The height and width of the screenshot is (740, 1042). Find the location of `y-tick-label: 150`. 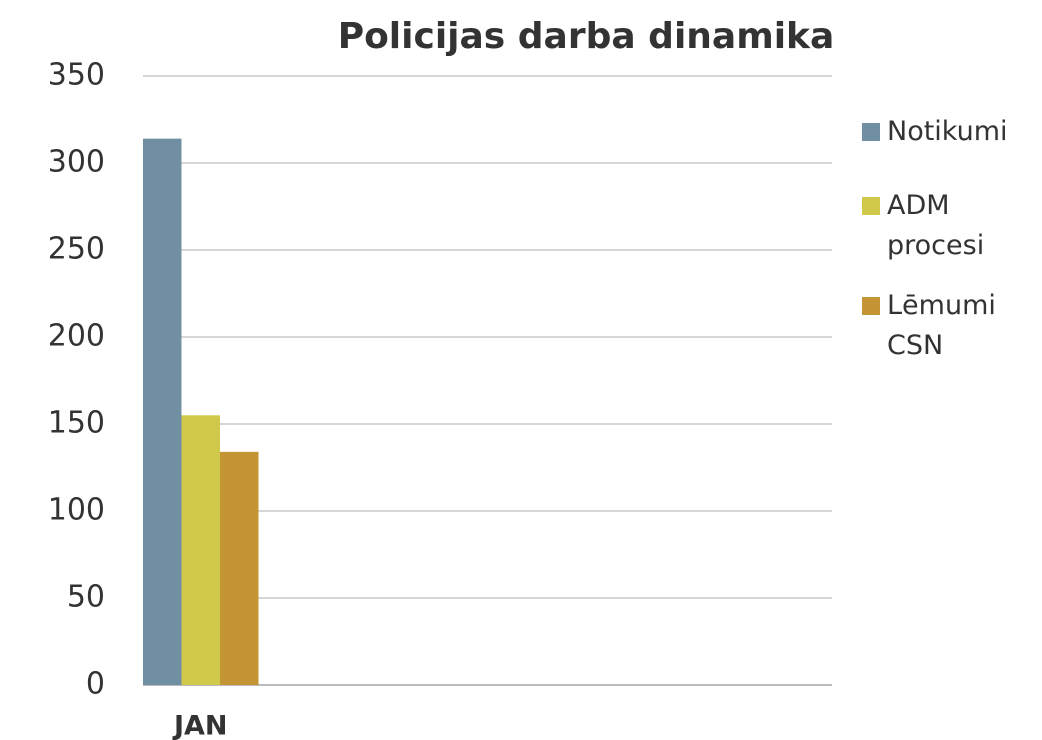

y-tick-label: 150 is located at coordinates (76, 423).